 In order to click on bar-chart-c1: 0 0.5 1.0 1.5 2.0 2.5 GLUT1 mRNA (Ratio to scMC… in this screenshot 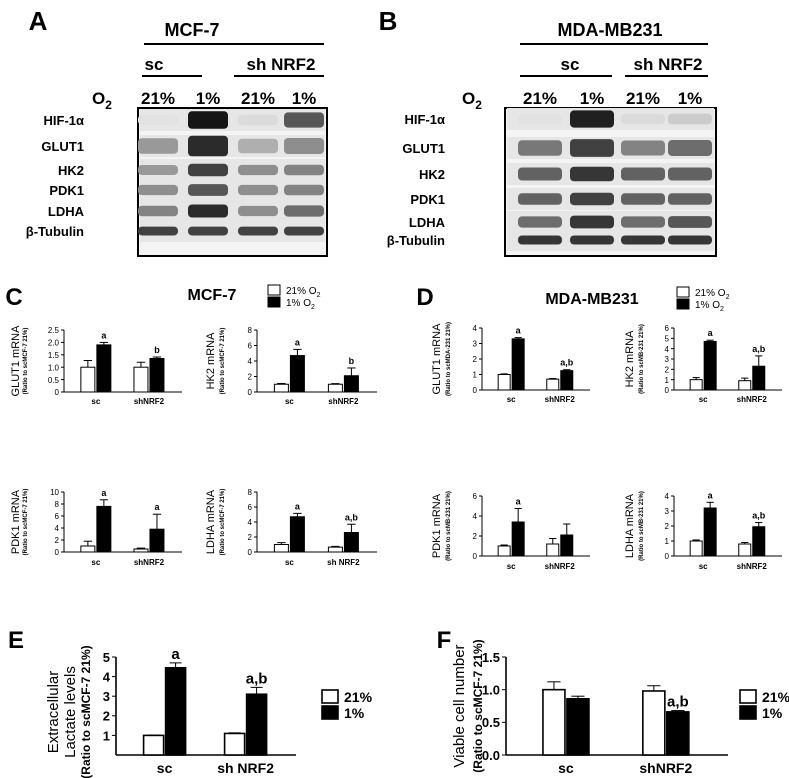, I will do `click(96, 365)`.